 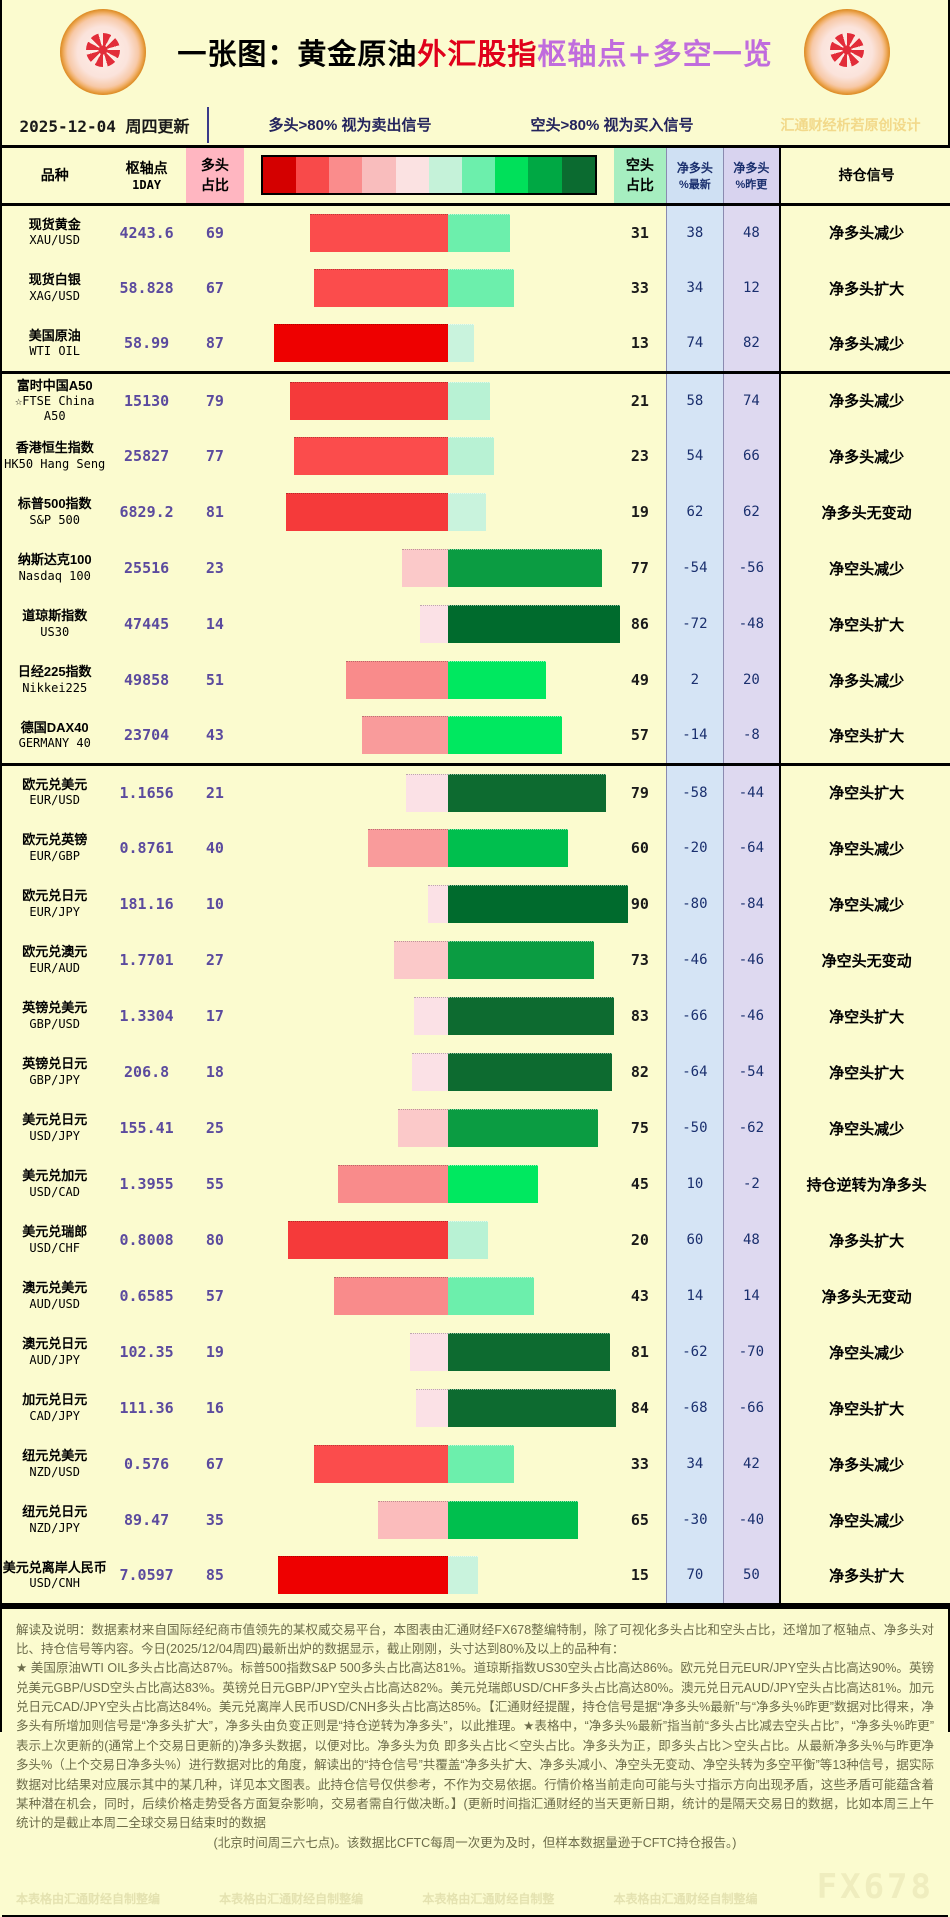 I want to click on instrument-name-cn: 美元兑离岸人民币, so click(x=54, y=1567).